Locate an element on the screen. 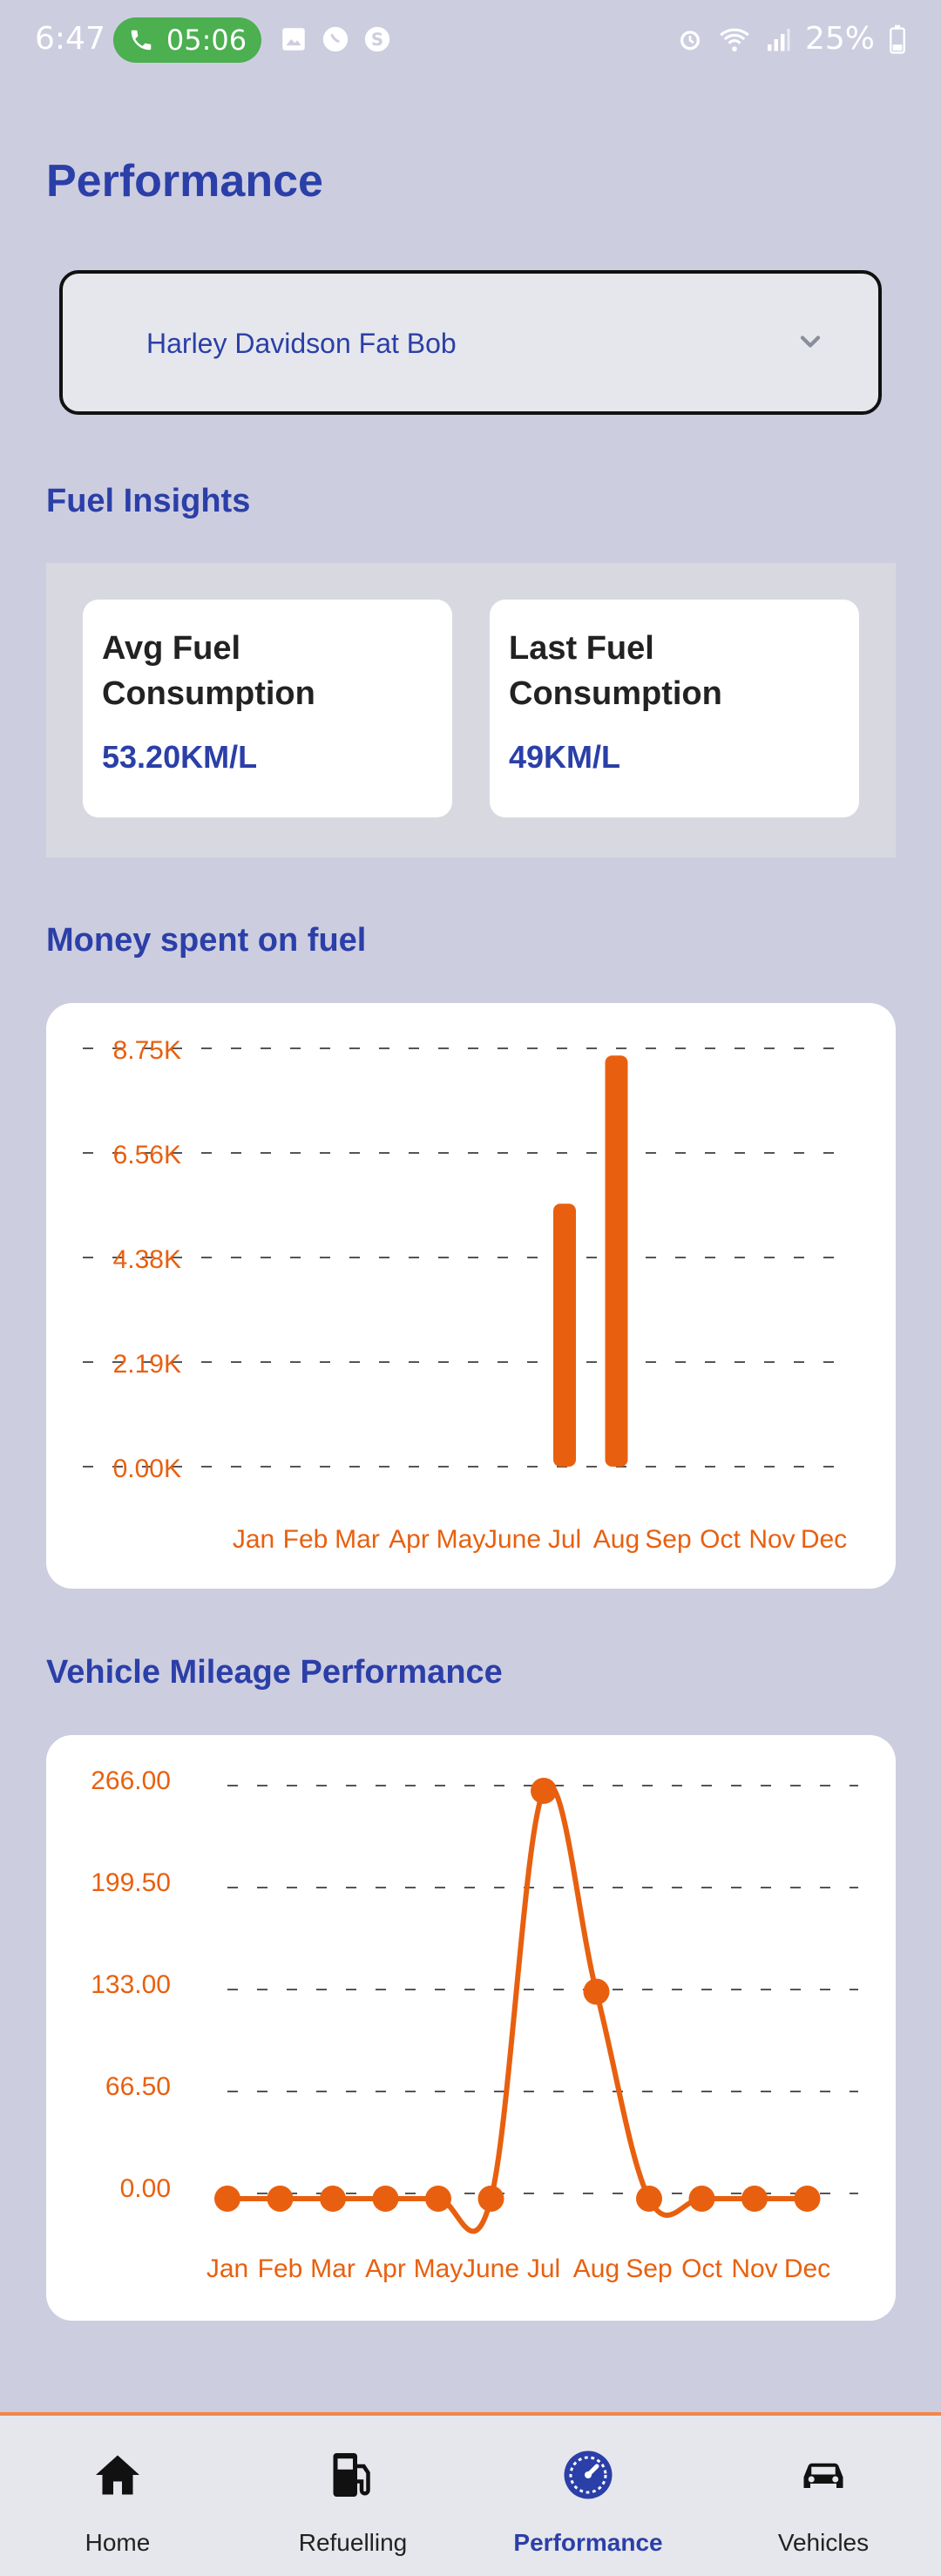 The height and width of the screenshot is (2576, 941). y-tick-label: 8.75K is located at coordinates (147, 1051).